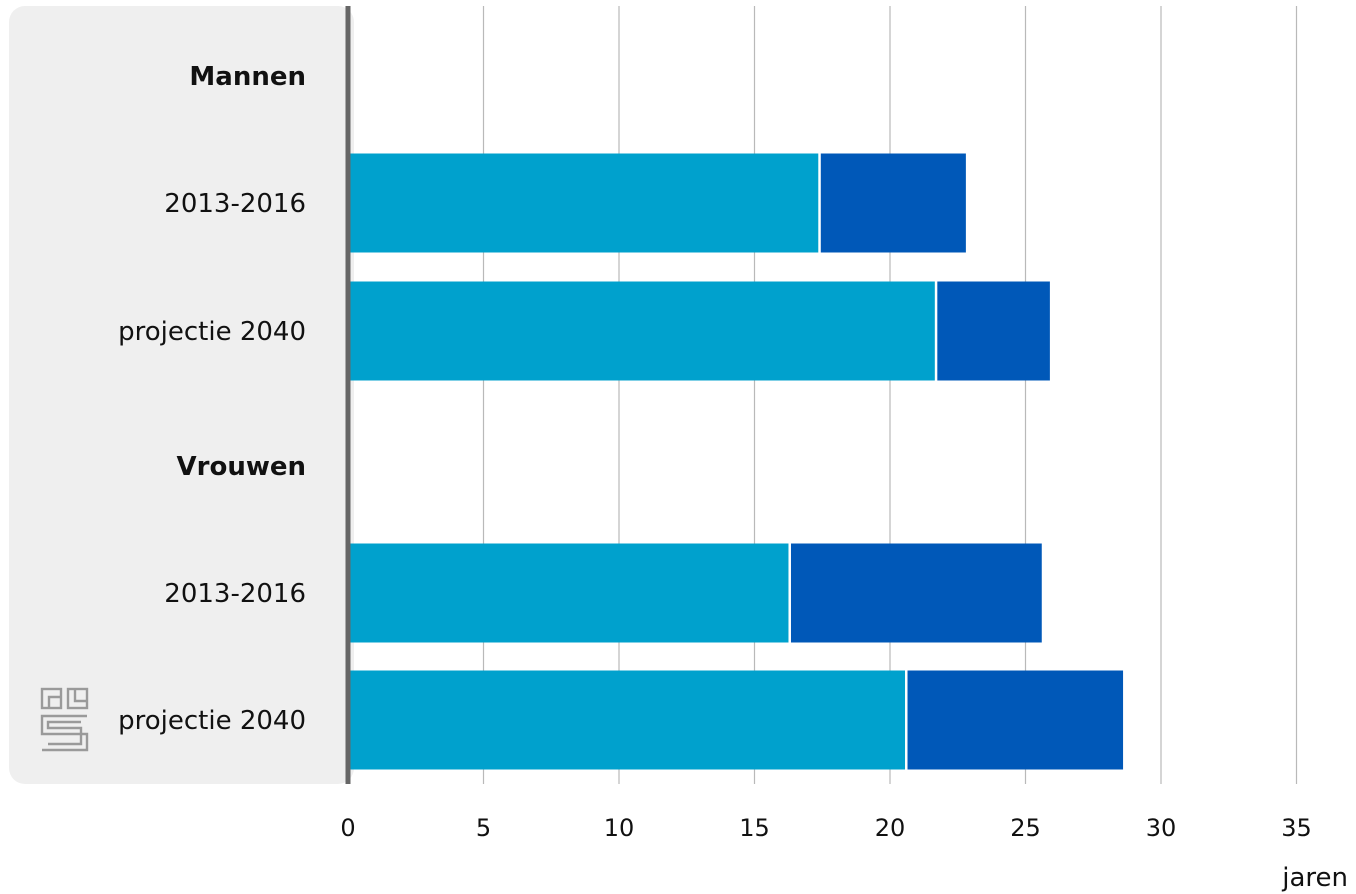 This screenshot has width=1356, height=894. What do you see at coordinates (1314, 878) in the screenshot?
I see `x-unit-label: jaren` at bounding box center [1314, 878].